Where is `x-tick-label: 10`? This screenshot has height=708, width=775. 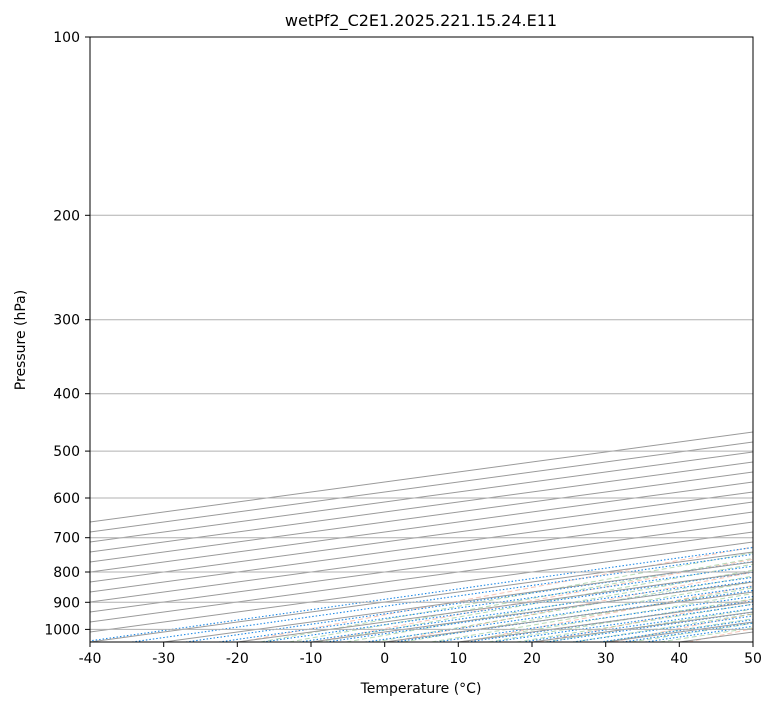 x-tick-label: 10 is located at coordinates (458, 659).